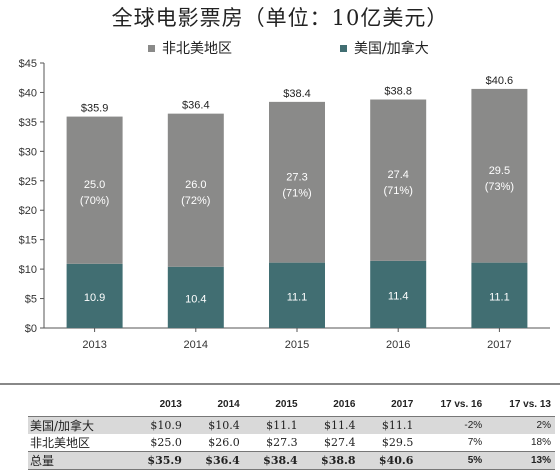  I want to click on legend-item-na: 美国/加拿大, so click(384, 48).